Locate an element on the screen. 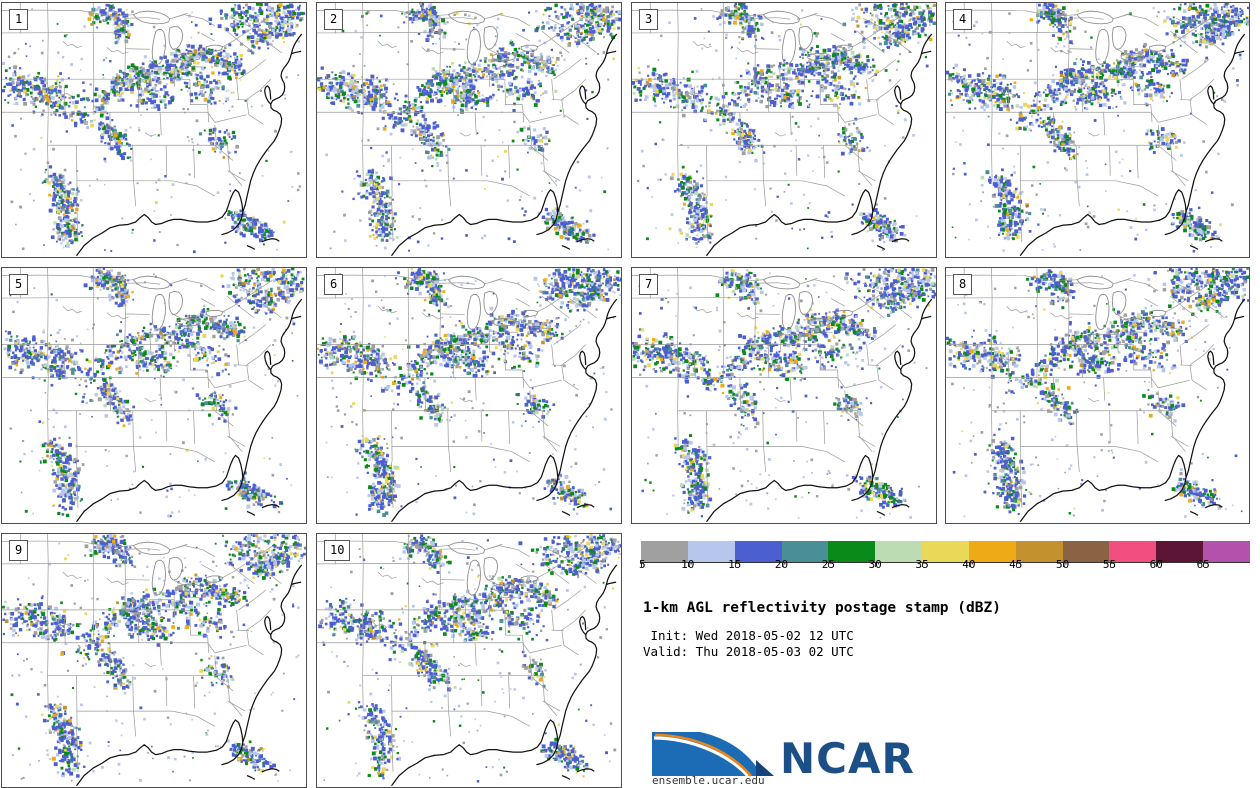 Image resolution: width=1260 pixels, height=788 pixels. colorbar-tick-labels: 5 10 15 20 25 30 35 40 45 50 55 60 65 is located at coordinates (930, 566).